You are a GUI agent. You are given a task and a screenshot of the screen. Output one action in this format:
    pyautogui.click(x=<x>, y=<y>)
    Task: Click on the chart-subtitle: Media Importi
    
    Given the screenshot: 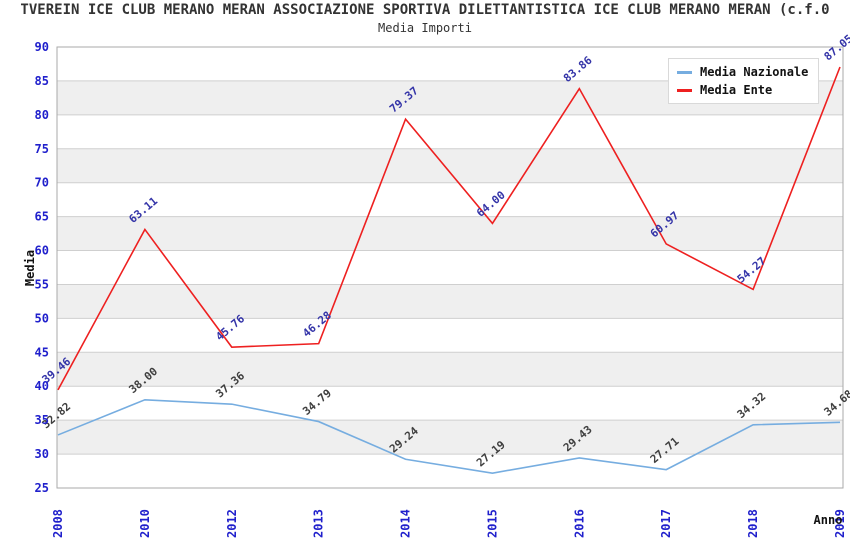 What is the action you would take?
    pyautogui.click(x=425, y=28)
    